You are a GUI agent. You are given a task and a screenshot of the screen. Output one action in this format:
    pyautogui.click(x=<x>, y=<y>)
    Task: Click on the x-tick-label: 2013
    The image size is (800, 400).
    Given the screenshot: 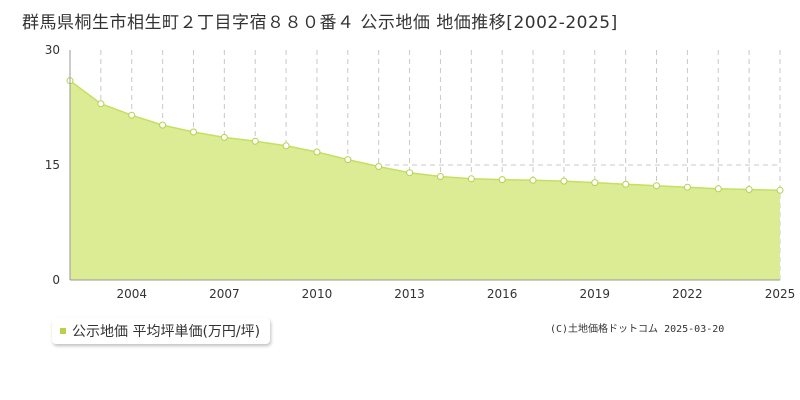 What is the action you would take?
    pyautogui.click(x=409, y=294)
    